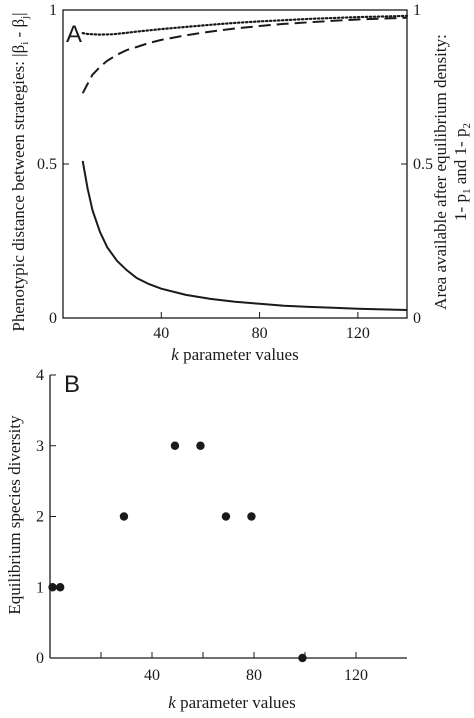  I want to click on panel-a-dotted-line, so click(245, 25).